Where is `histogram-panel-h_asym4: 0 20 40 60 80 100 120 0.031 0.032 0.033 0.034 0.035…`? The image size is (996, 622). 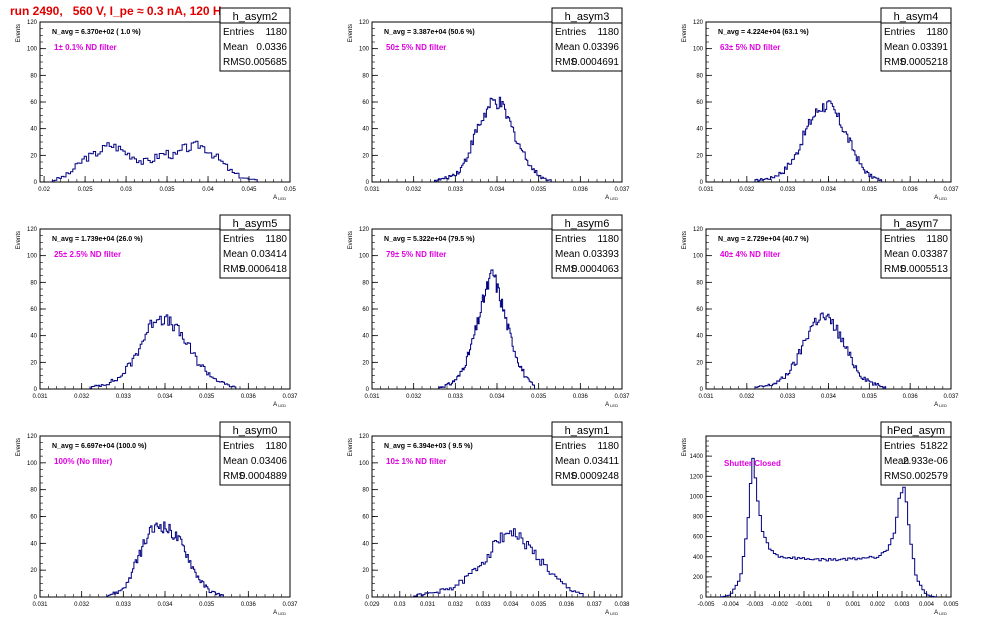 histogram-panel-h_asym4: 0 20 40 60 80 100 120 0.031 0.032 0.033 0.034 0.035… is located at coordinates (820, 104).